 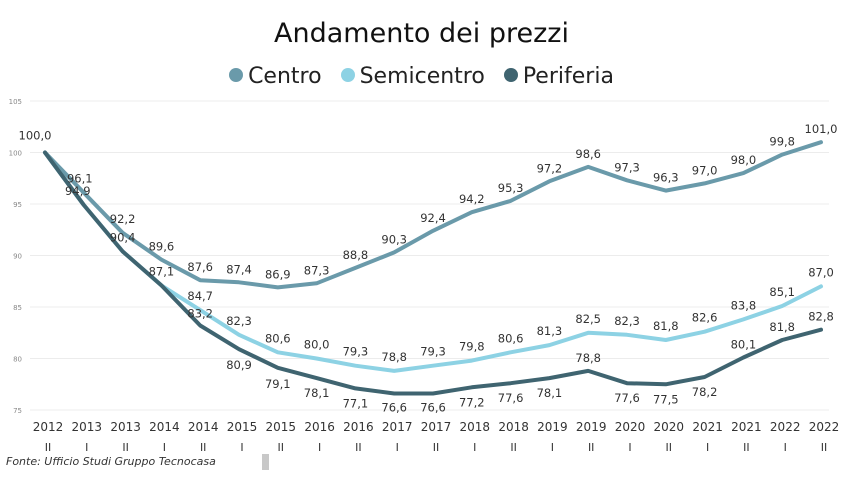 I want to click on data-label-periferia: 83,2, so click(x=200, y=314).